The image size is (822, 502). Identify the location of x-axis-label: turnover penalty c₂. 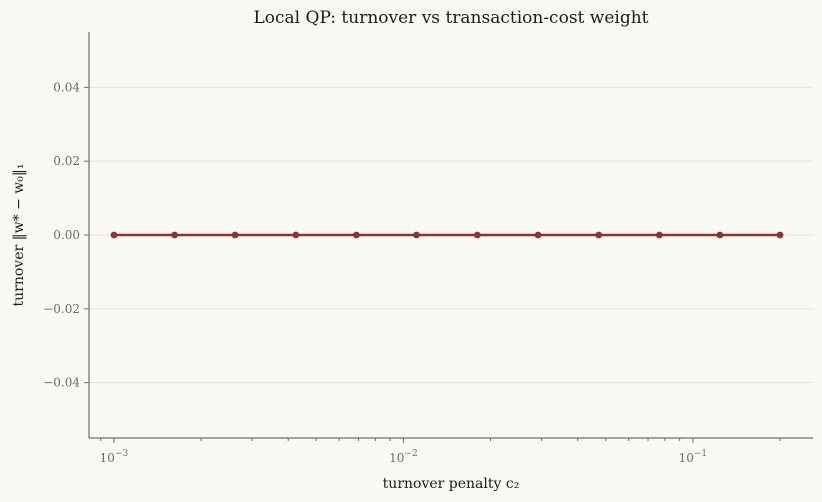
(451, 484).